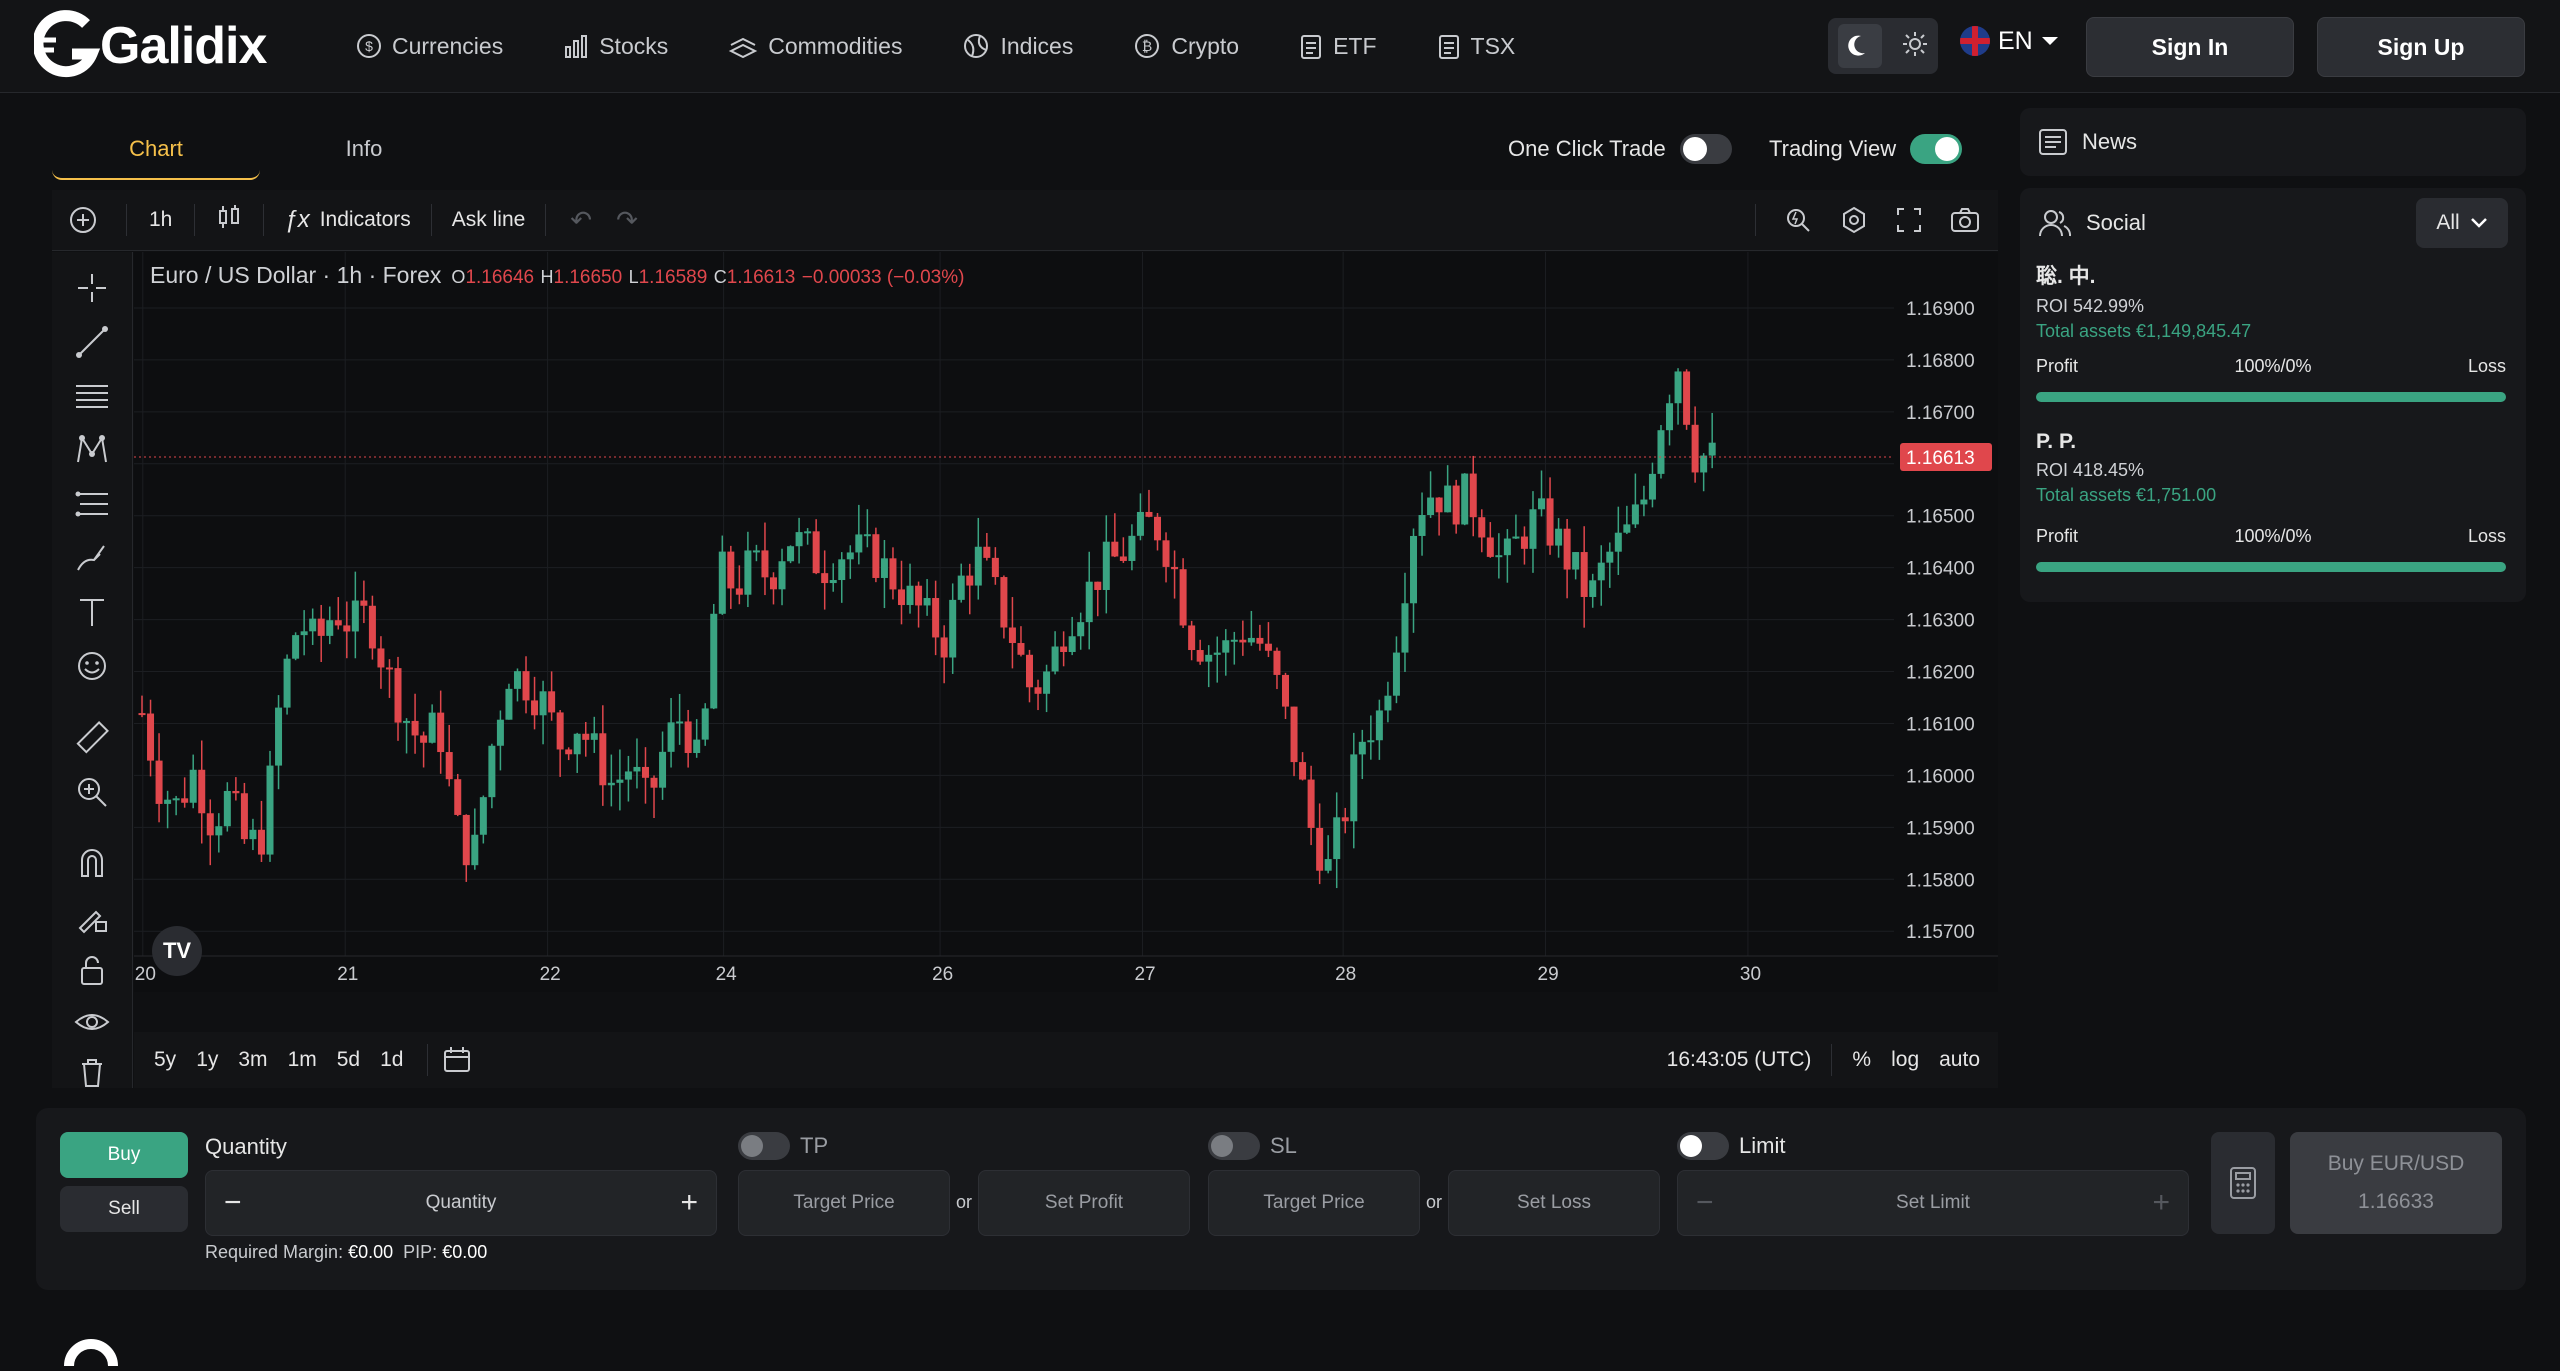  What do you see at coordinates (581, 219) in the screenshot?
I see `undo-icon: ↶` at bounding box center [581, 219].